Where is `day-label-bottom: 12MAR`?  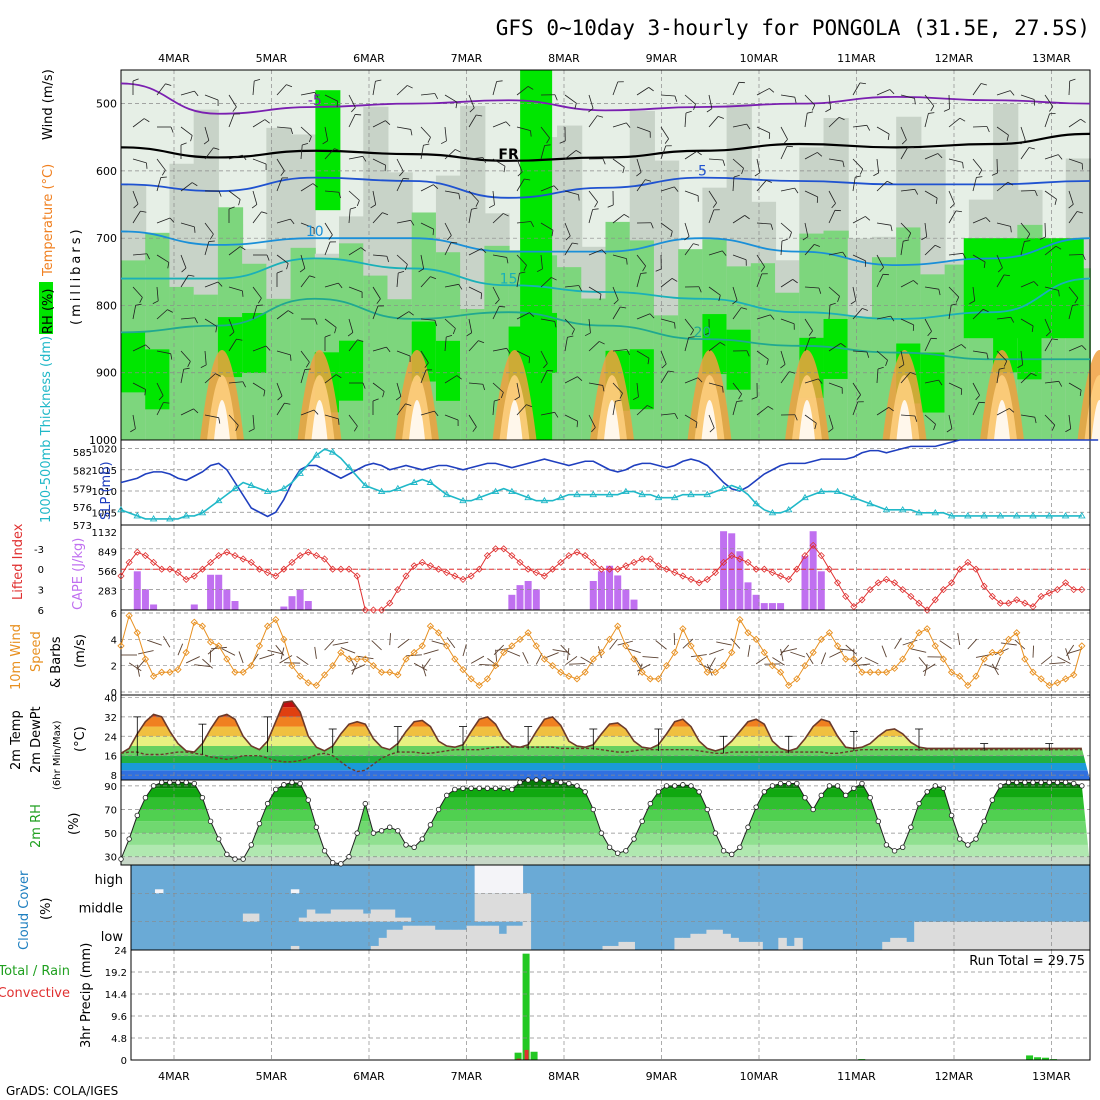 day-label-bottom: 12MAR is located at coordinates (954, 1076).